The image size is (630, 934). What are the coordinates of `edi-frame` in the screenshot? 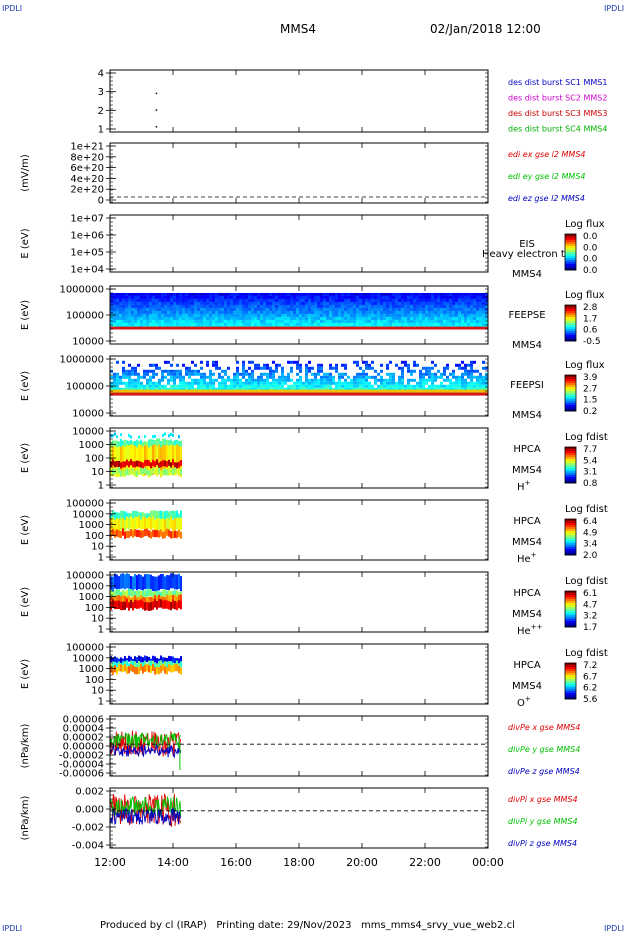 It's located at (299, 173).